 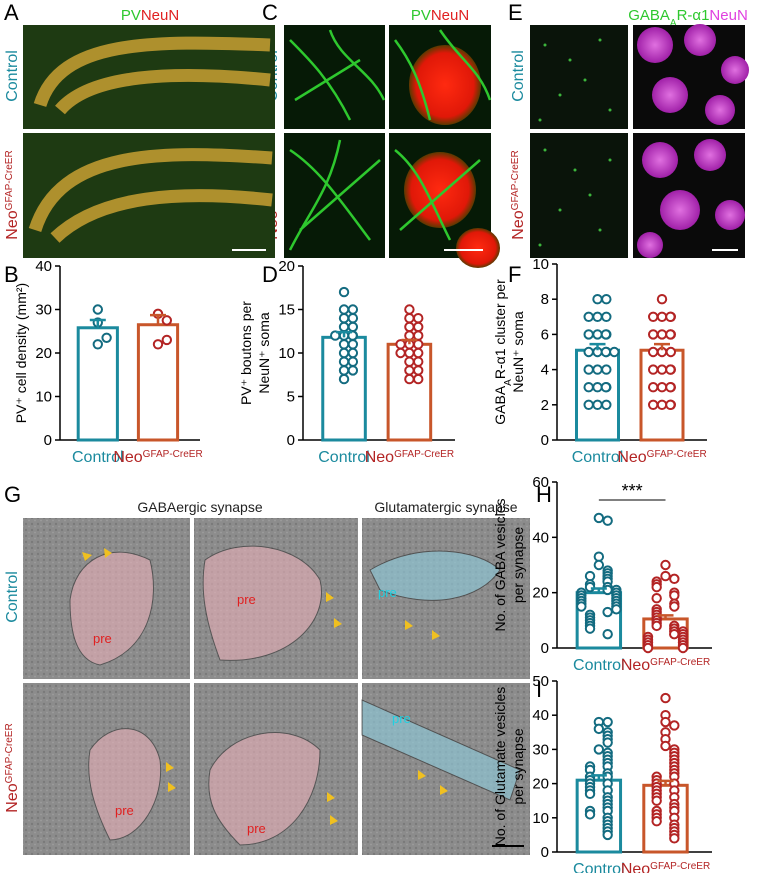 I want to click on y-axis-label: NeuN⁺ soma, so click(x=264, y=353).